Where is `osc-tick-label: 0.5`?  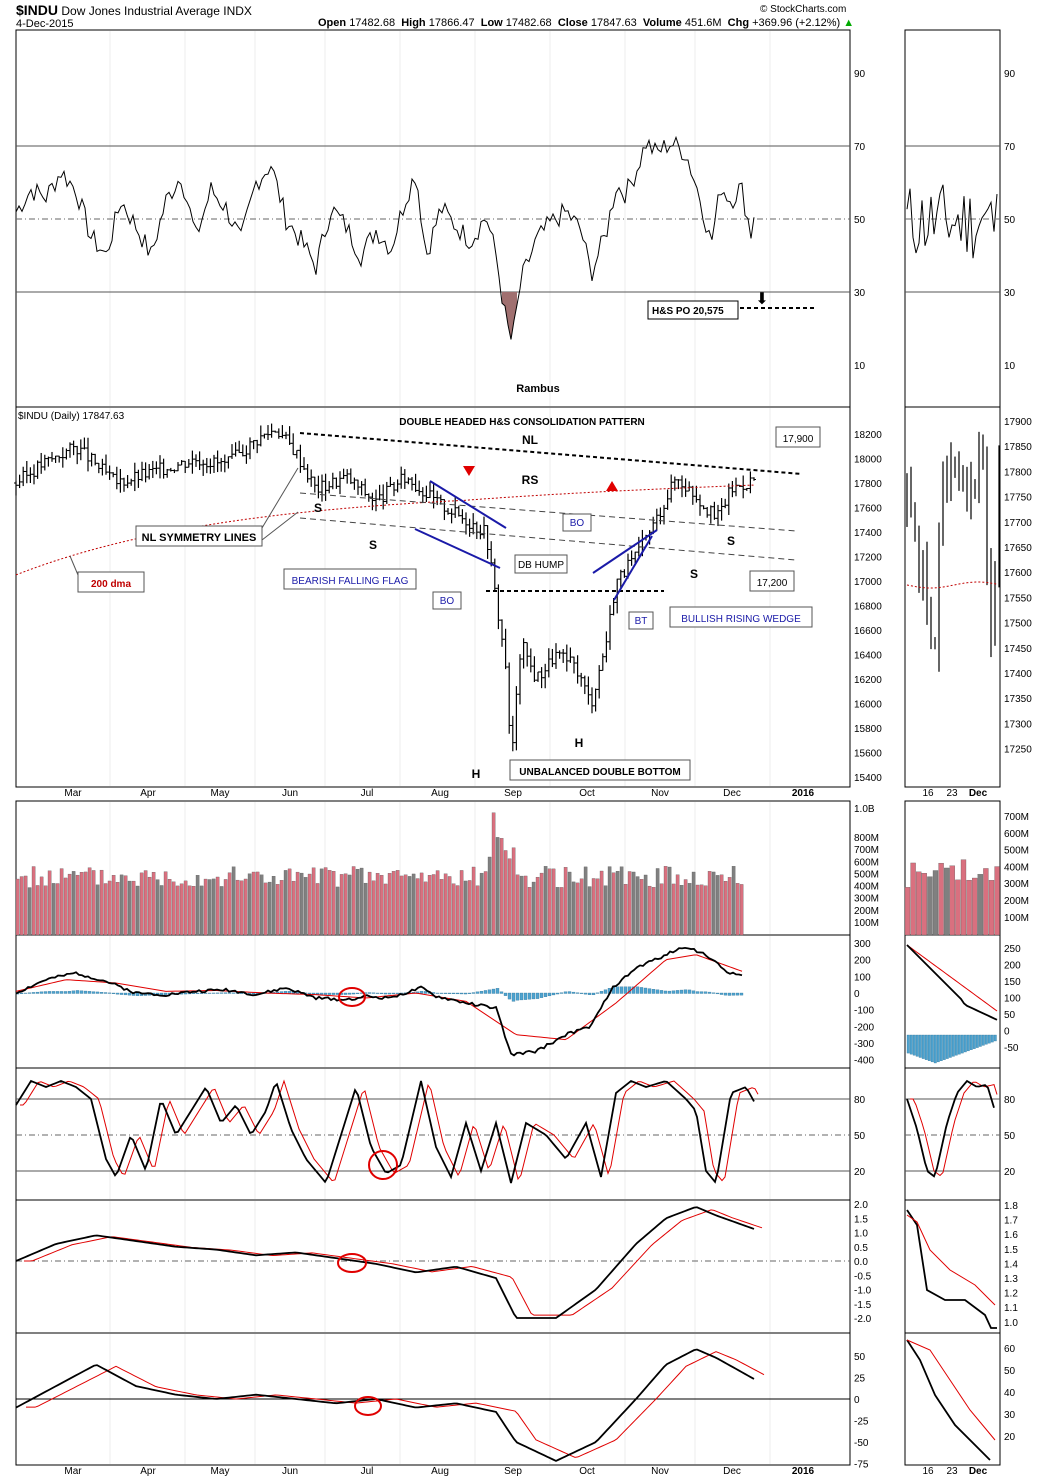
osc-tick-label: 0.5 is located at coordinates (861, 1248).